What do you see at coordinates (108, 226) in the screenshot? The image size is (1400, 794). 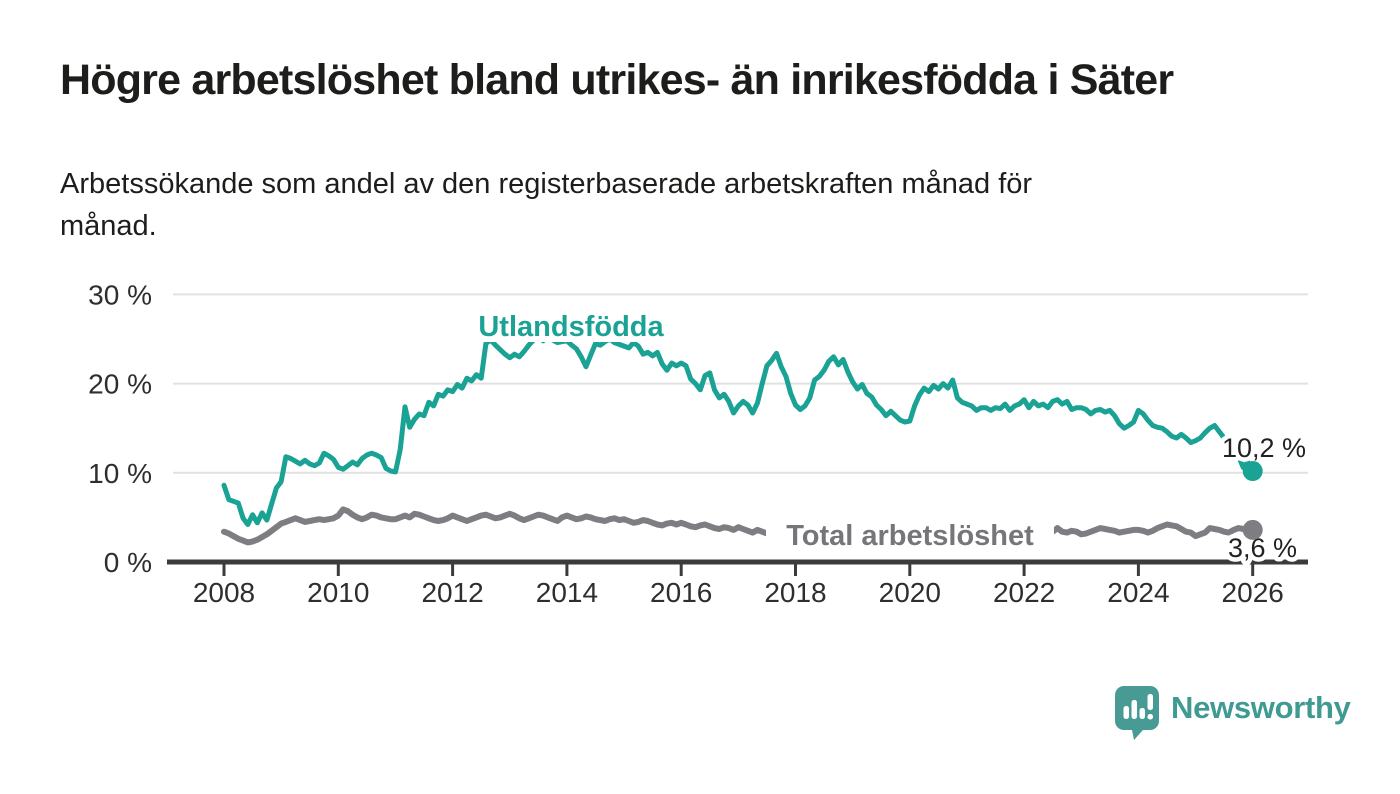 I see `subtitle-line-2: månad.` at bounding box center [108, 226].